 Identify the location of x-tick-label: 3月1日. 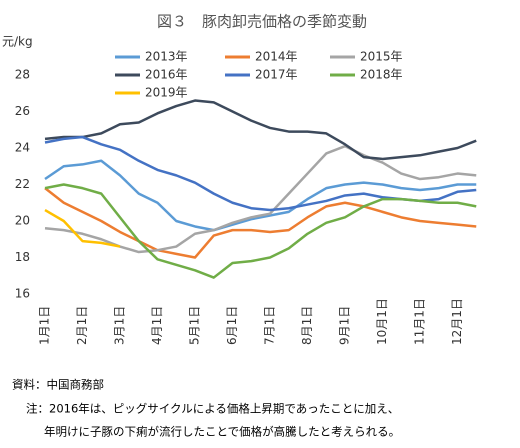
(120, 325).